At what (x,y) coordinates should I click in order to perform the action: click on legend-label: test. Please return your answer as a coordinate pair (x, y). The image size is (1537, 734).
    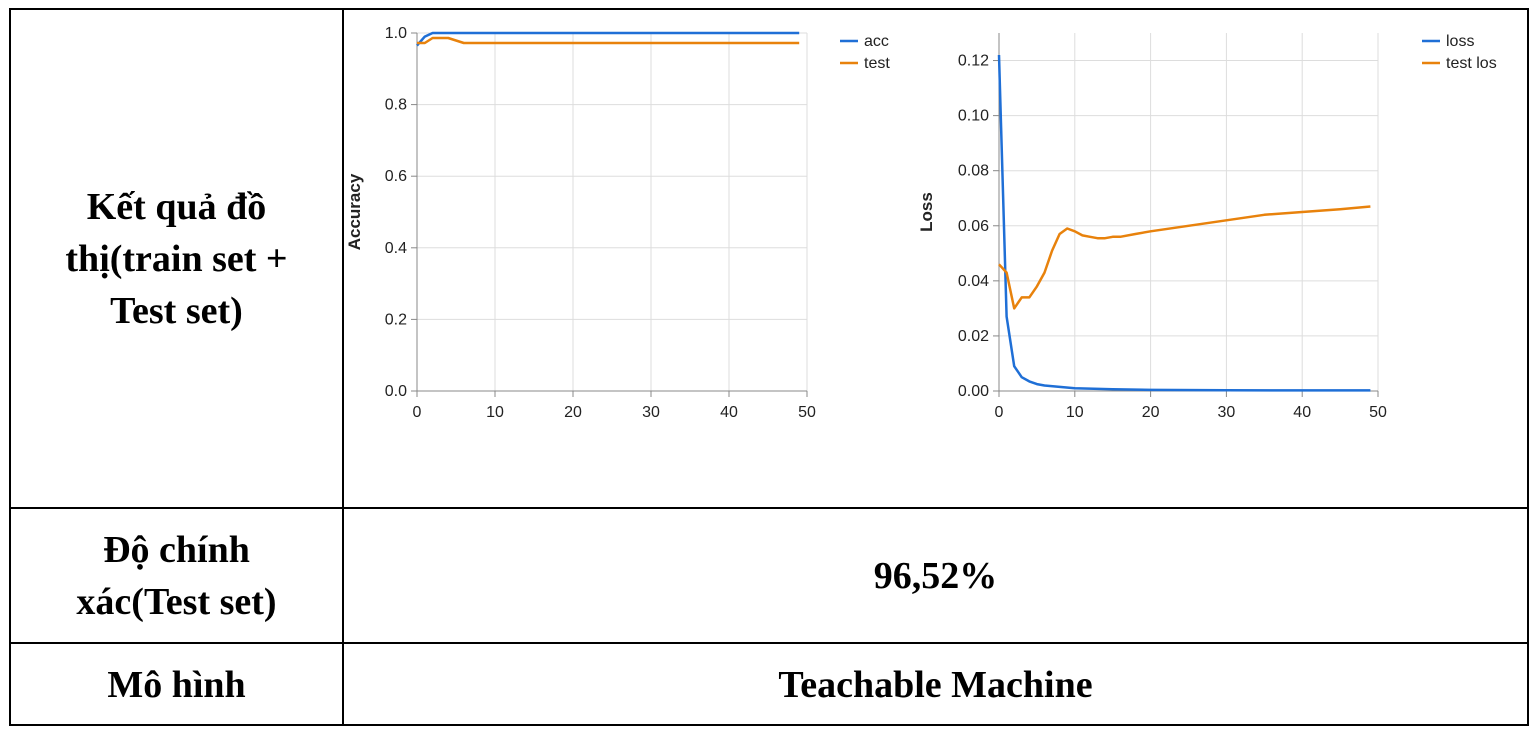
    Looking at the image, I should click on (877, 63).